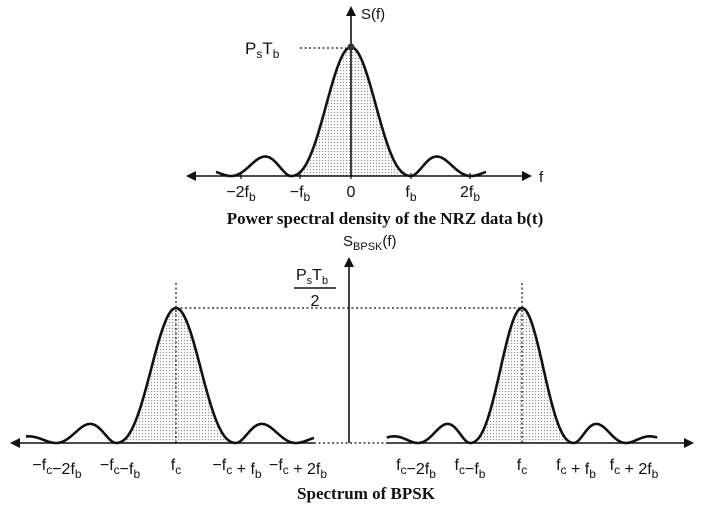 This screenshot has width=718, height=507. What do you see at coordinates (176, 467) in the screenshot?
I see `bottom-left-tick-label: fc` at bounding box center [176, 467].